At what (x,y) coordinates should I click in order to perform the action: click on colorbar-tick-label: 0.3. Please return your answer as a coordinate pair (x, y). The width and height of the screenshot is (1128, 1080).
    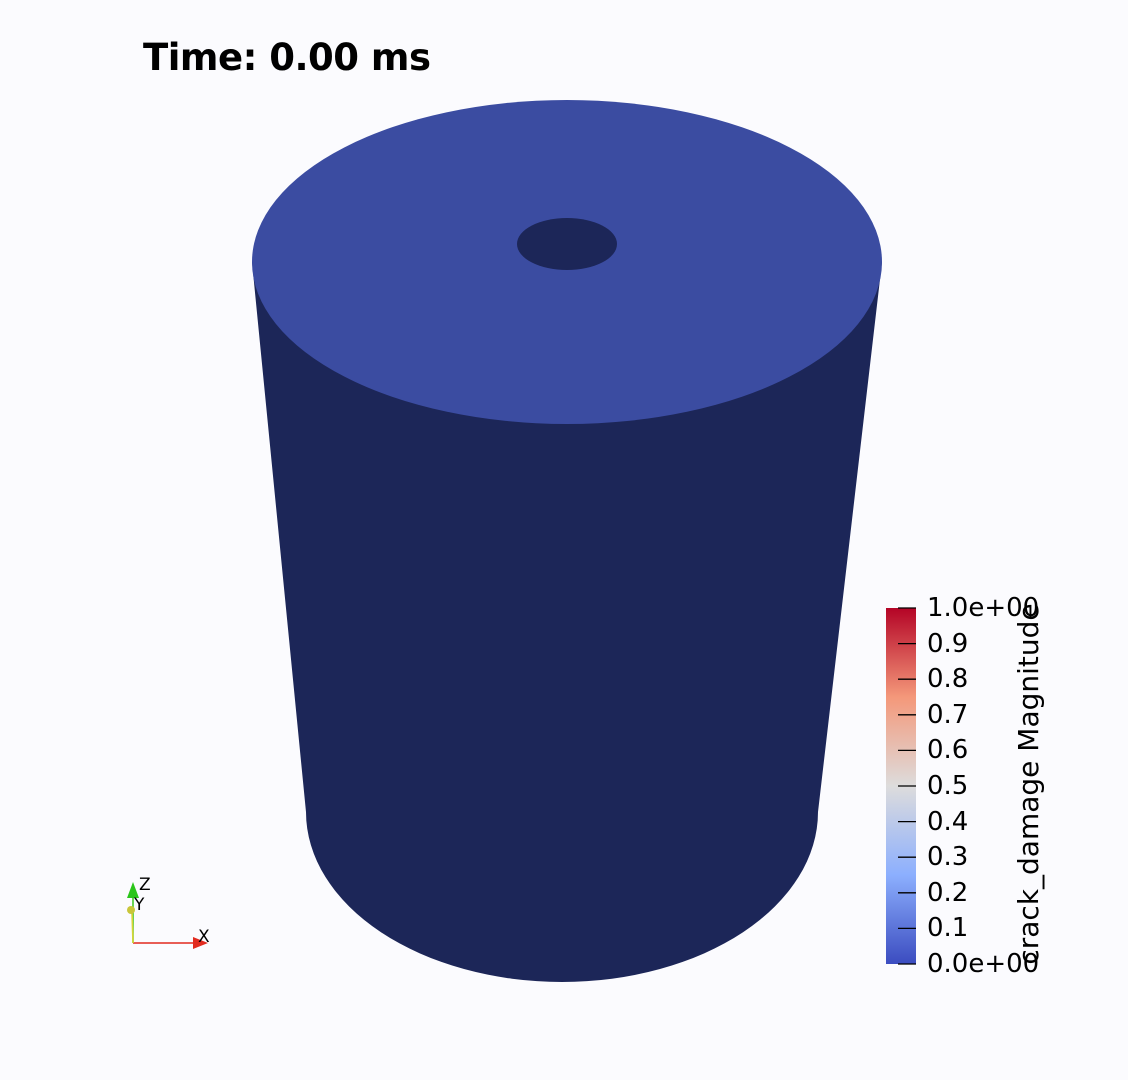
    Looking at the image, I should click on (948, 857).